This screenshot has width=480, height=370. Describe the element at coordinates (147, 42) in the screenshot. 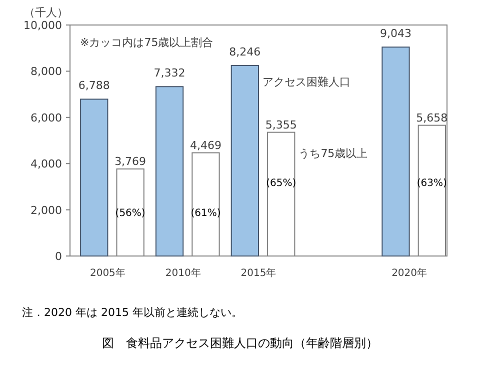

I see `annotation: ※カッコ内は75歳以上割合` at that location.